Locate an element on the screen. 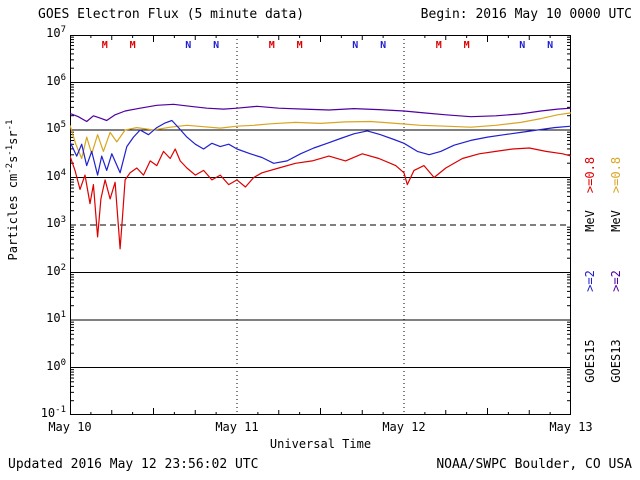 The width and height of the screenshot is (640, 480). y-tick-label-1e3: 10³ is located at coordinates (56, 223).